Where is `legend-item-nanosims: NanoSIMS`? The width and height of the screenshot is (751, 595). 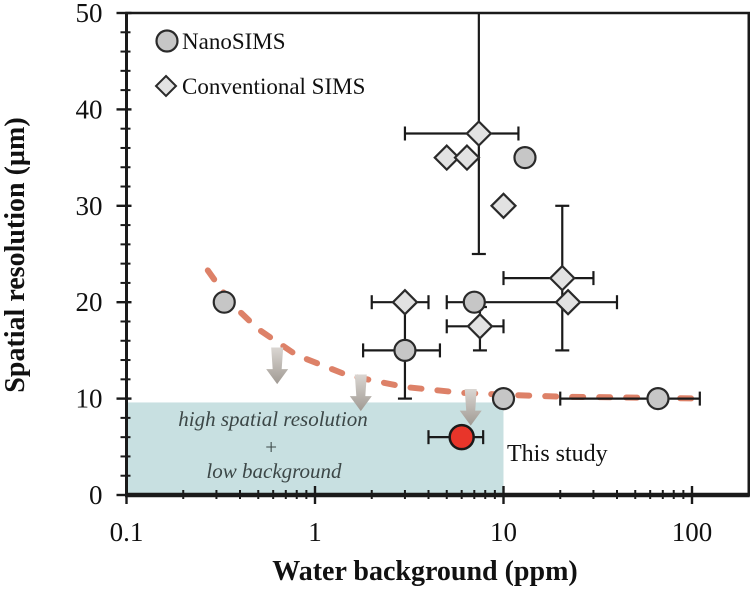 legend-item-nanosims: NanoSIMS is located at coordinates (234, 41).